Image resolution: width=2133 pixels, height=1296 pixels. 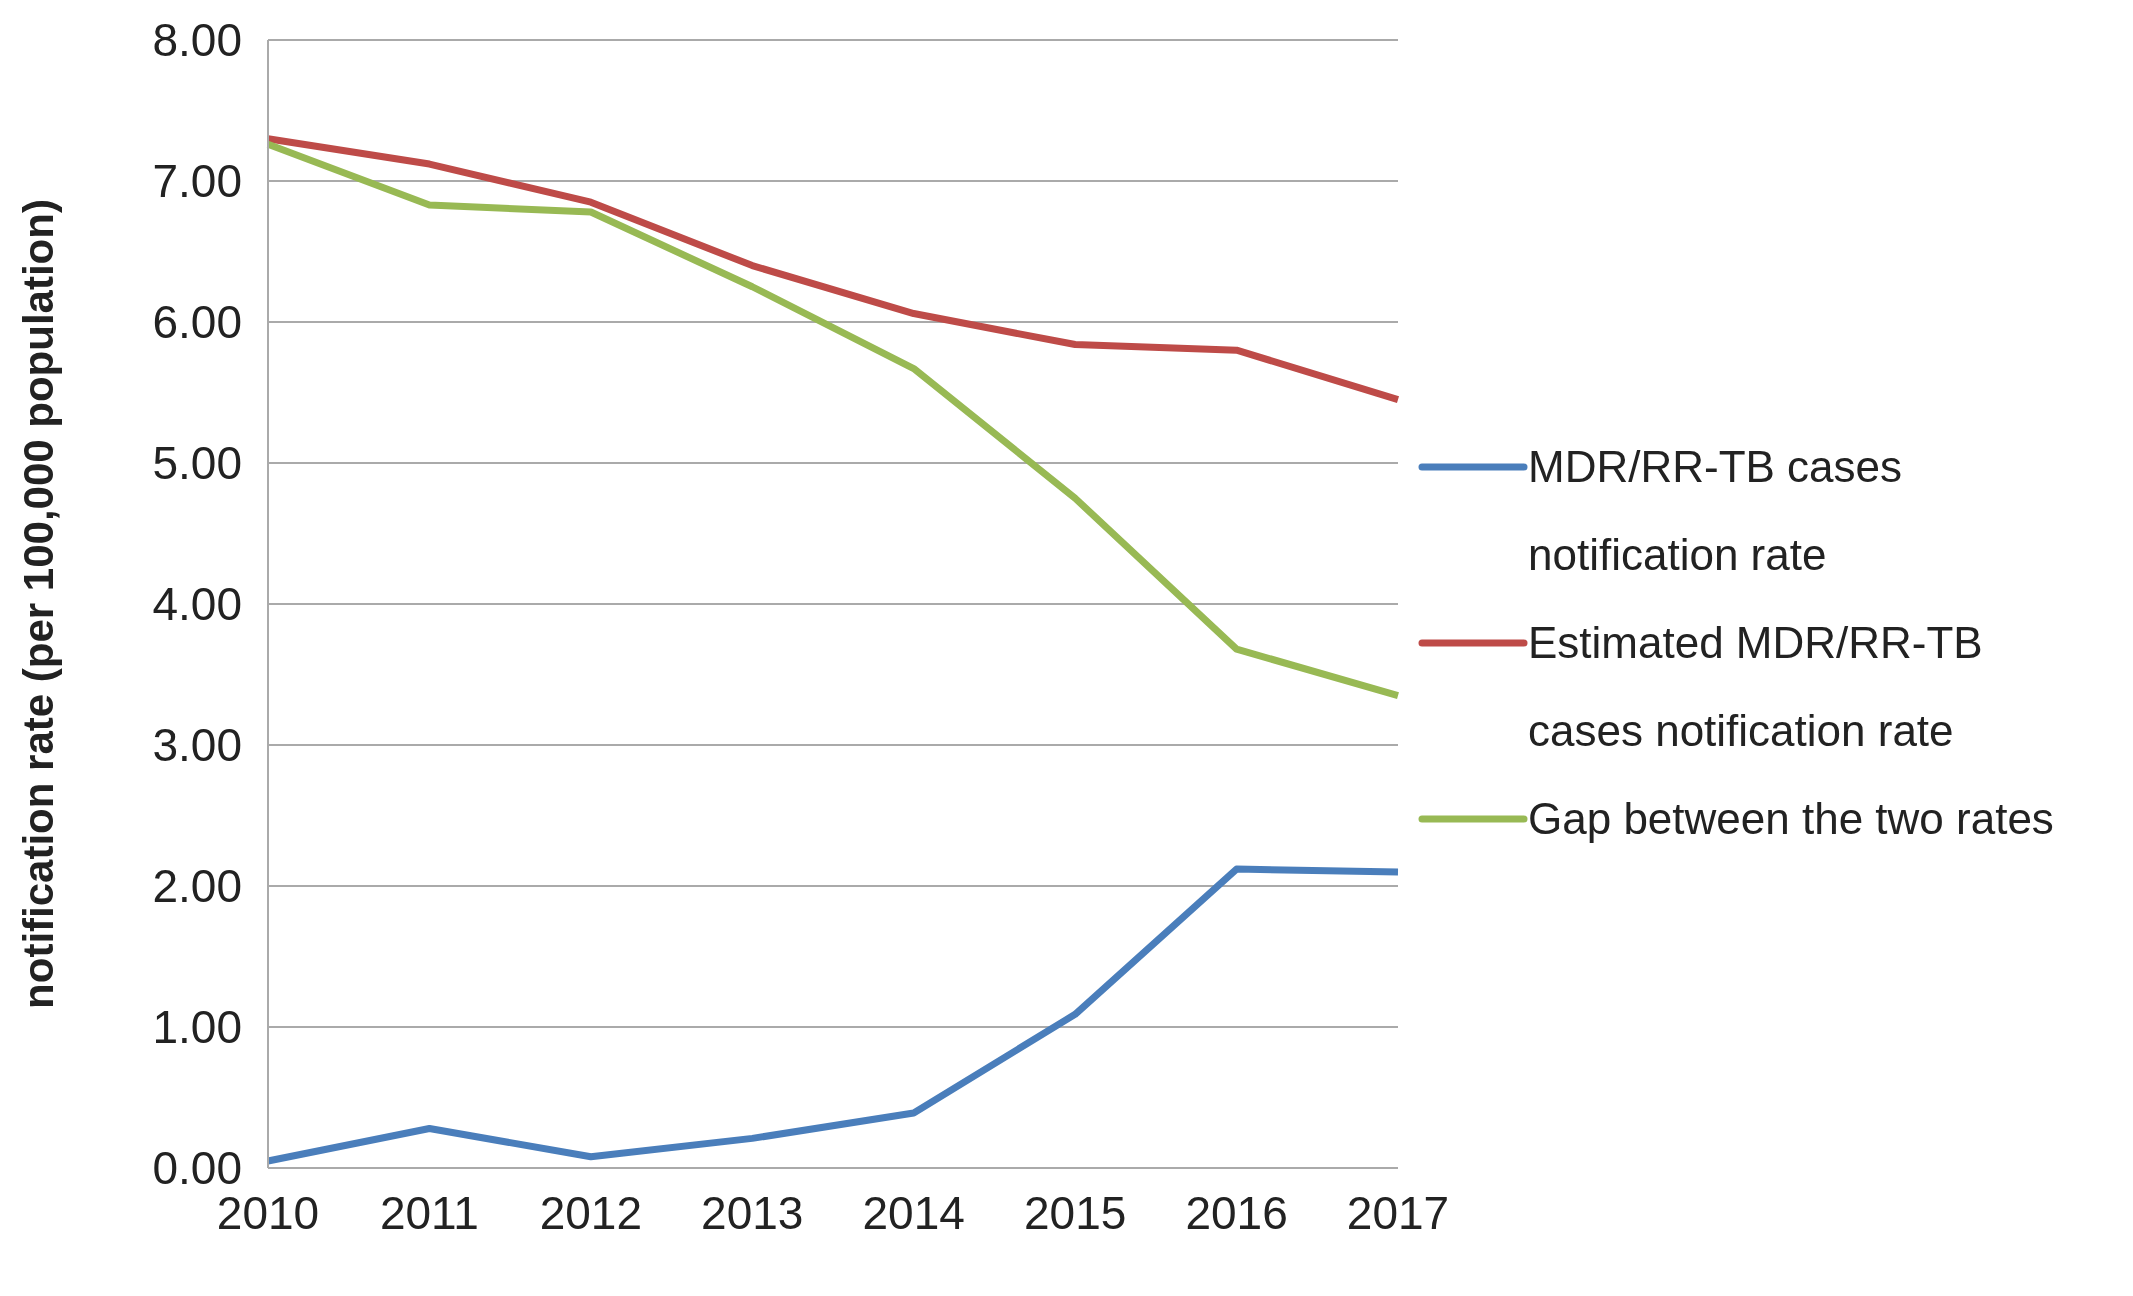 What do you see at coordinates (197, 40) in the screenshot?
I see `y-tick-label: 8.00` at bounding box center [197, 40].